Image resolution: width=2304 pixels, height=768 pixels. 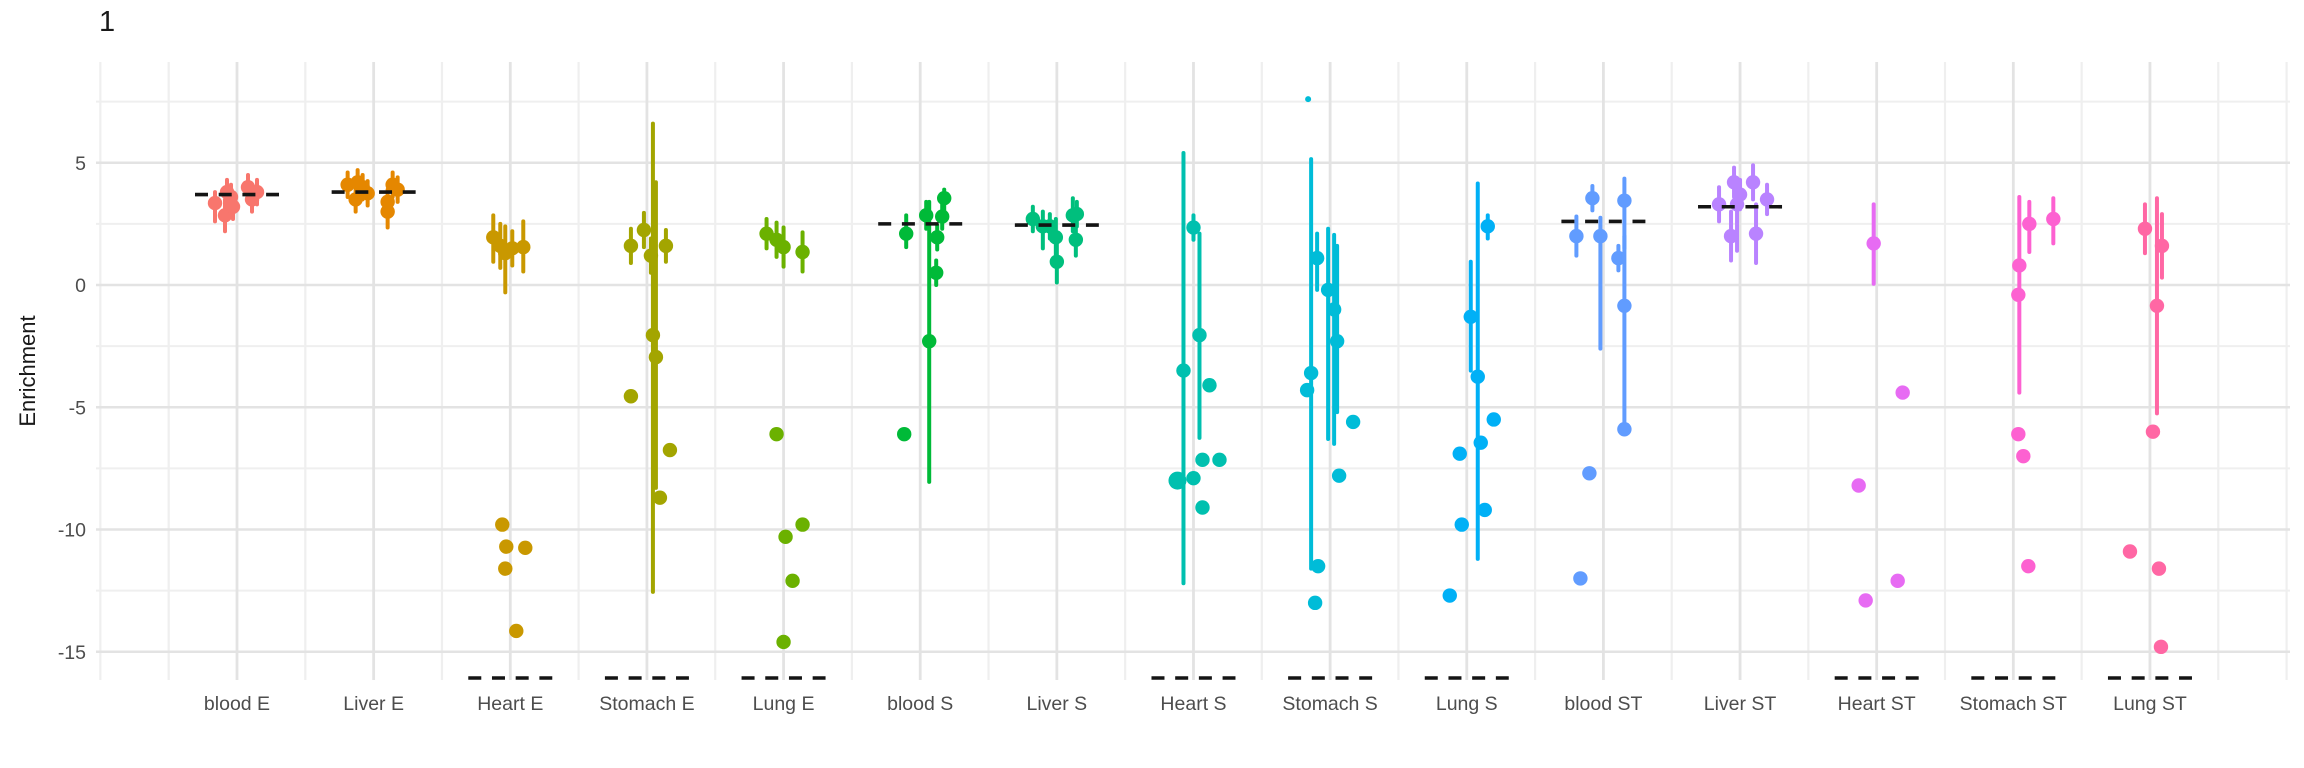 I want to click on x-tick-label: Heart ST, so click(x=1877, y=704).